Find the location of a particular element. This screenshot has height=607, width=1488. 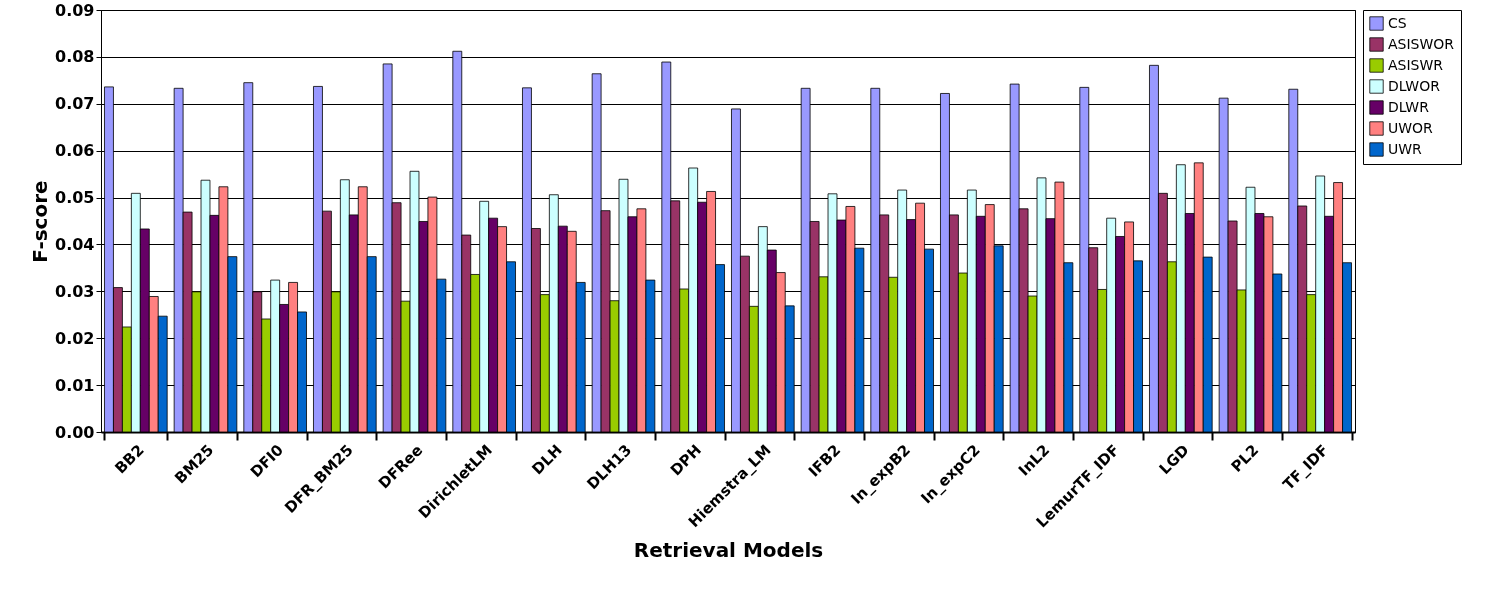

y-tick-label: 0.06 is located at coordinates (75, 151).